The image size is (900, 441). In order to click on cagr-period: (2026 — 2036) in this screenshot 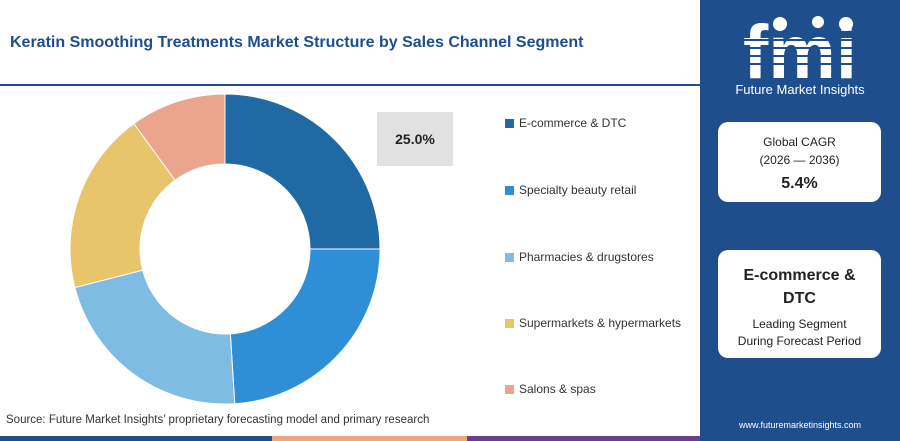, I will do `click(799, 160)`.